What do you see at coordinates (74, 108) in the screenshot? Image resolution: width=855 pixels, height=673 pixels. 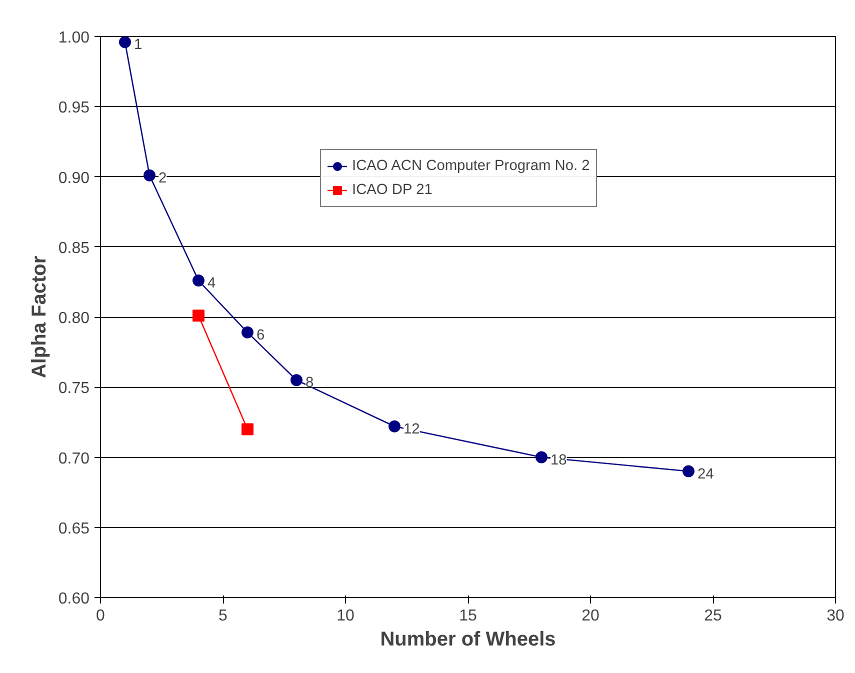 I see `y-tick-label: 0.95` at bounding box center [74, 108].